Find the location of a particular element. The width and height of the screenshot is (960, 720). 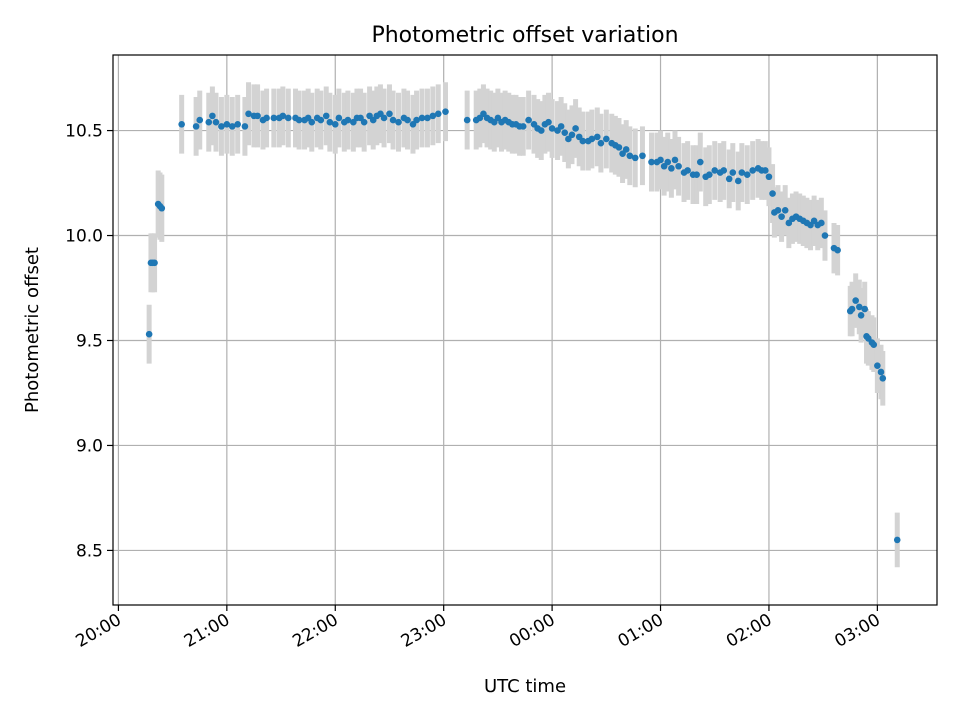

y-axis-label: Photometric offset is located at coordinates (32, 330).